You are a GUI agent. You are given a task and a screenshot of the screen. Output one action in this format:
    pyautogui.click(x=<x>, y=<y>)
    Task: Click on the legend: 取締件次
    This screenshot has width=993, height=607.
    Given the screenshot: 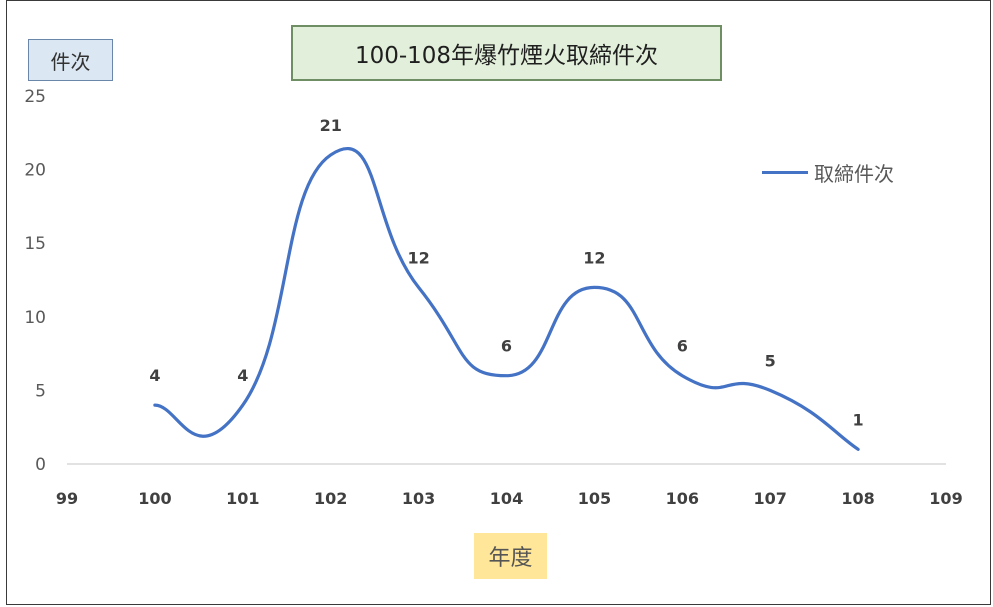 What is the action you would take?
    pyautogui.click(x=828, y=172)
    